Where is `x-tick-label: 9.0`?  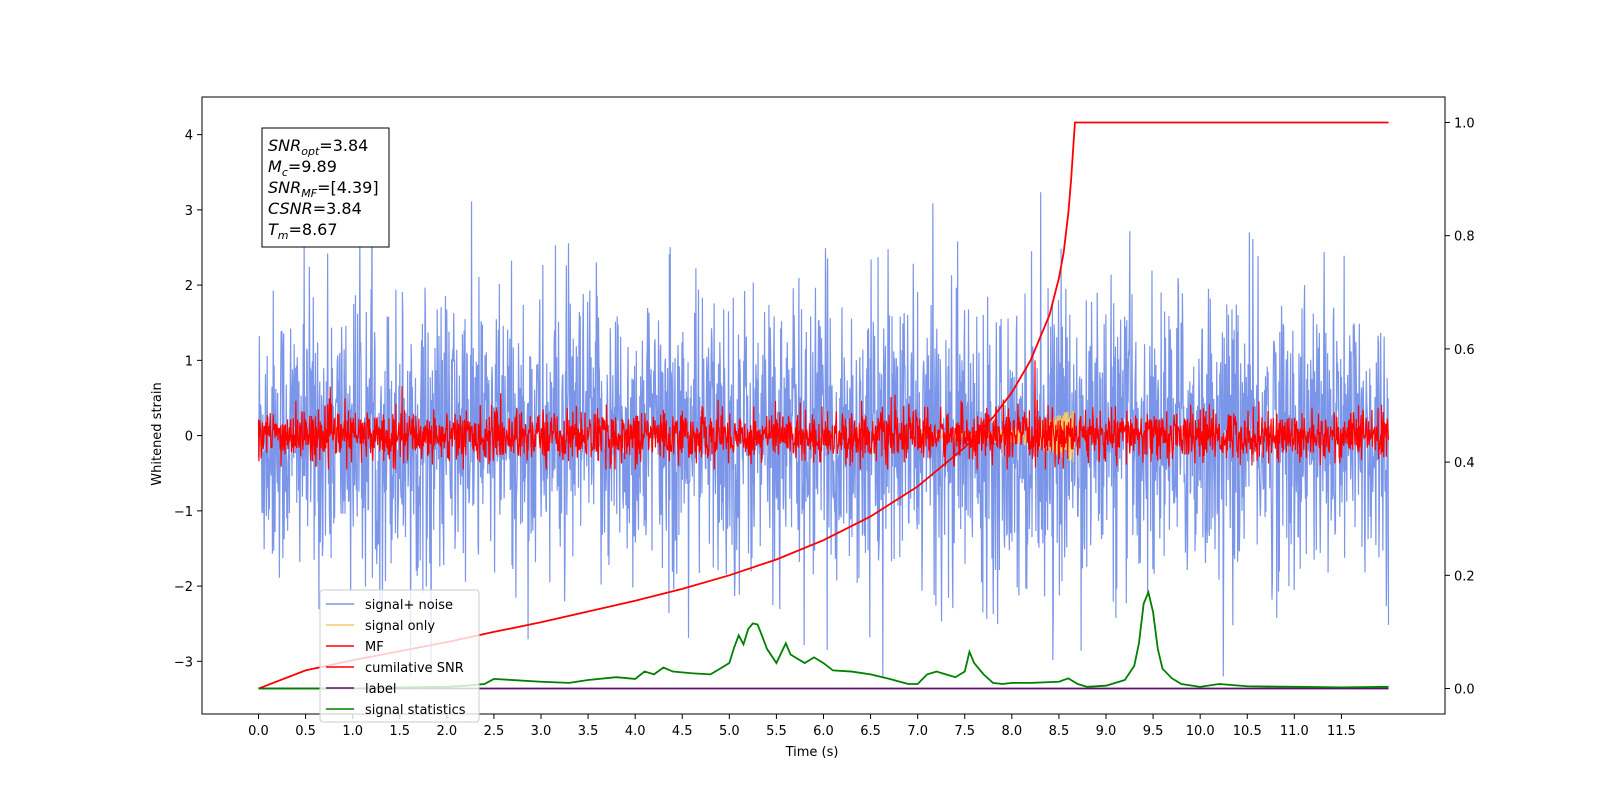 x-tick-label: 9.0 is located at coordinates (1106, 731).